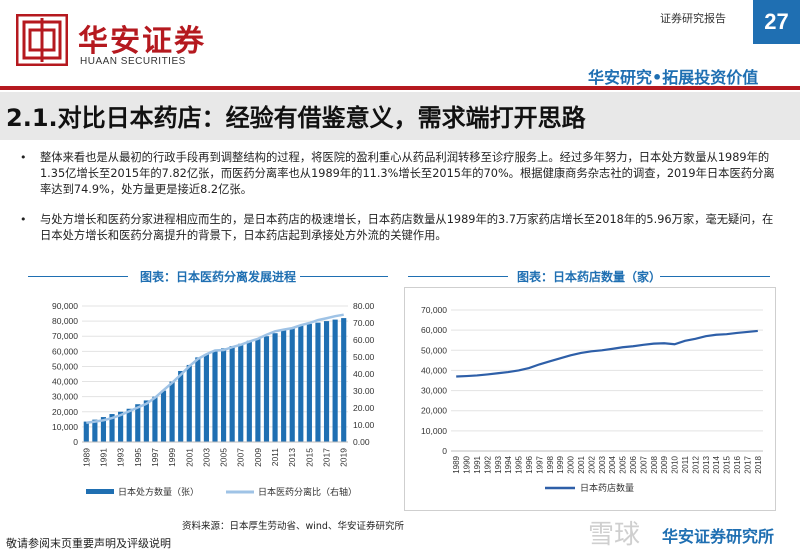 This screenshot has height=554, width=800. What do you see at coordinates (364, 374) in the screenshot?
I see `y-right-tick-label: 40.00` at bounding box center [364, 374].